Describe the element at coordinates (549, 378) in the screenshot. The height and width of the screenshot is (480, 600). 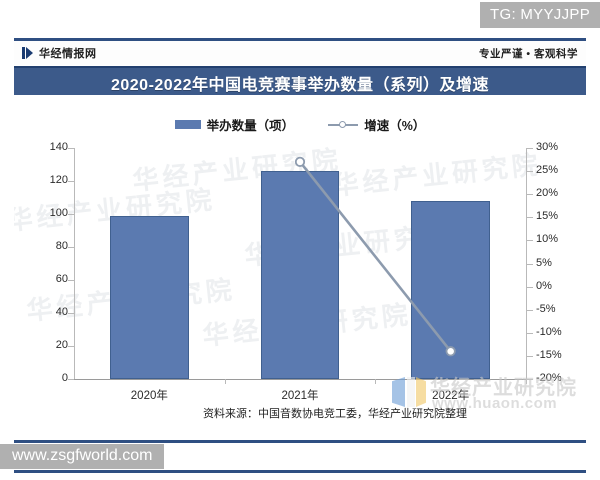
I see `y-axis-right-tick-label: -20%` at that location.